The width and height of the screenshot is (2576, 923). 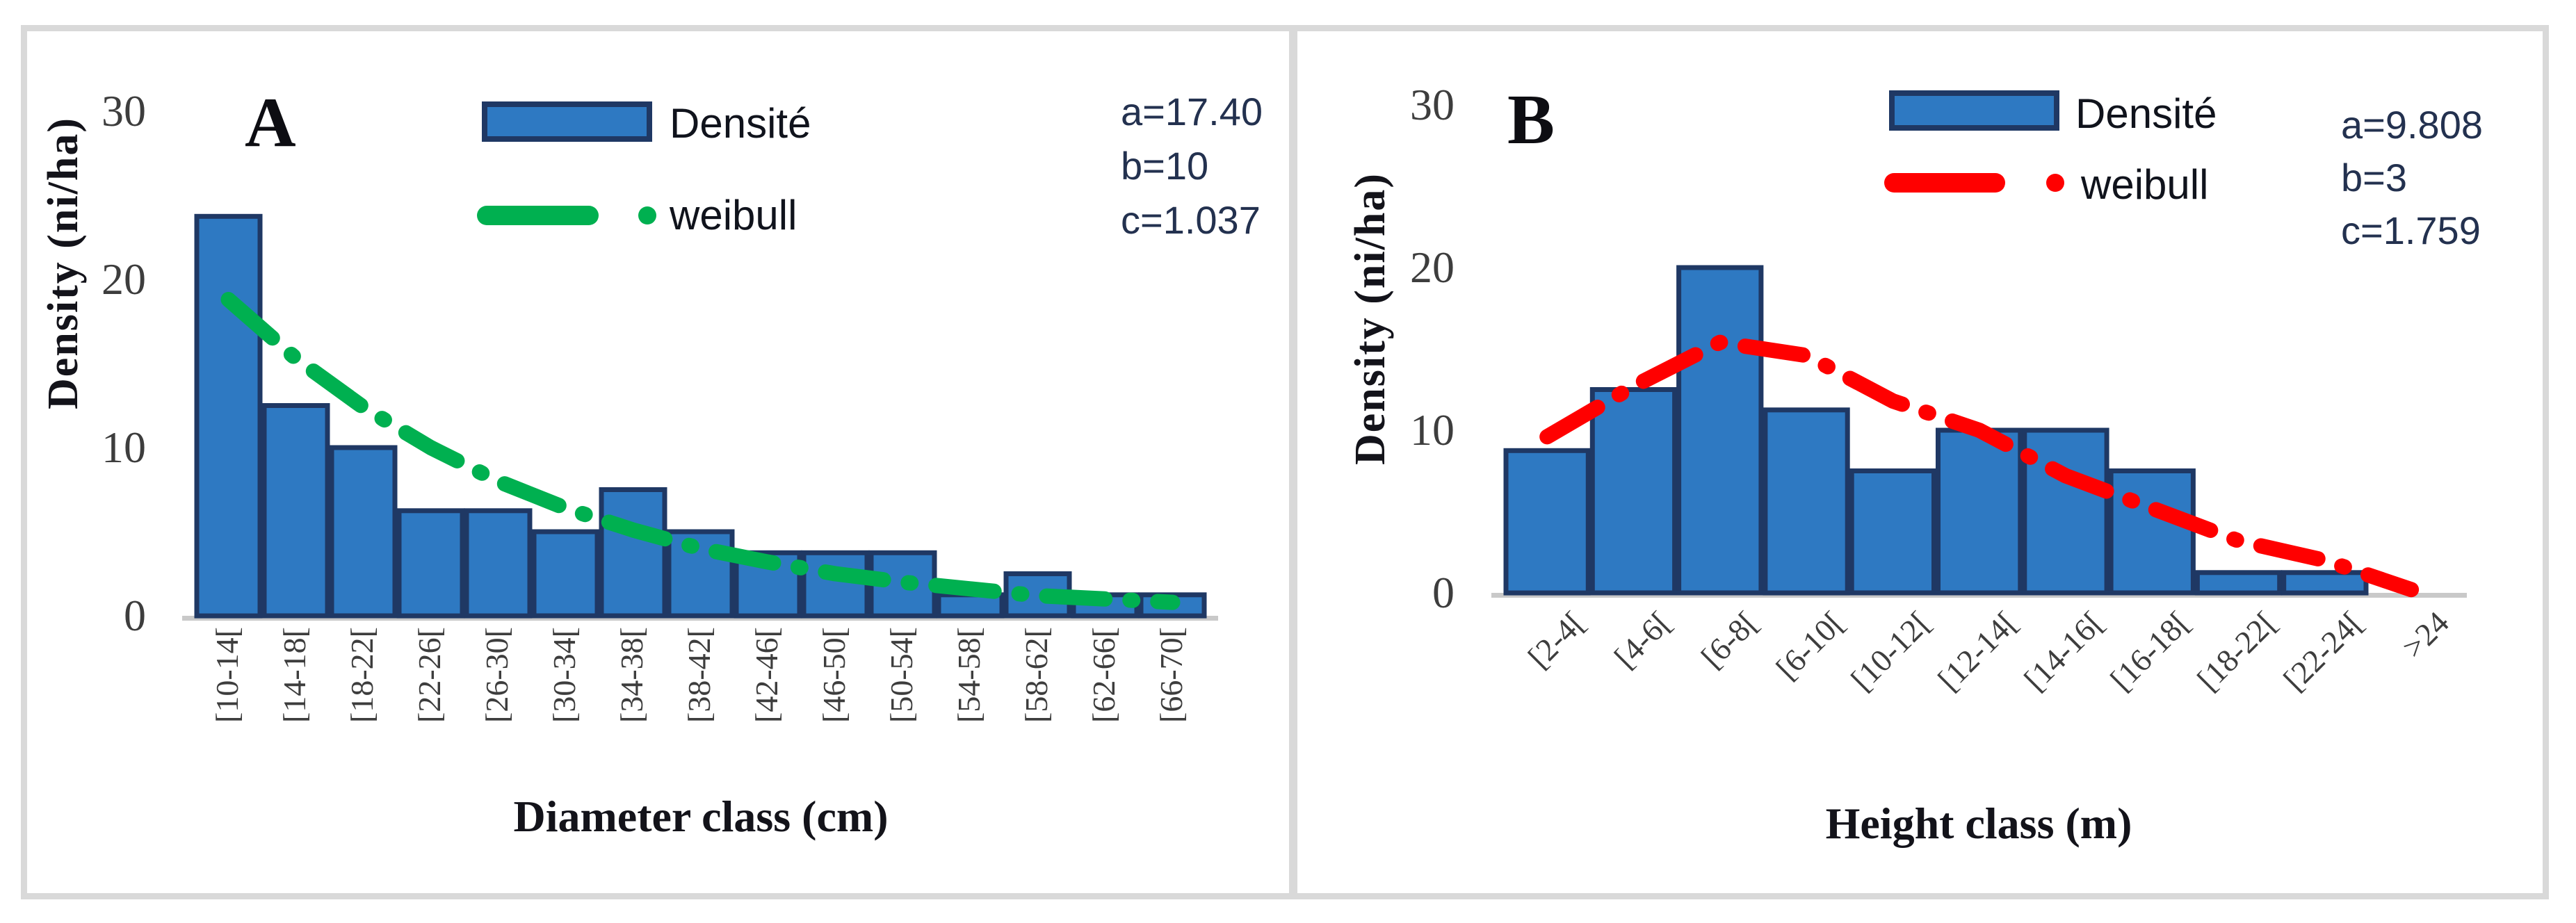 I want to click on x-category-label-[50-54[: [50-54[, so click(x=901, y=675).